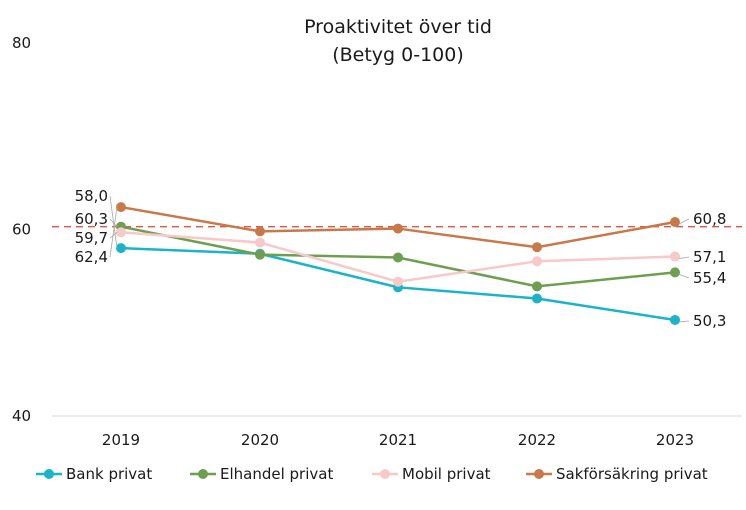 The image size is (746, 510). What do you see at coordinates (446, 474) in the screenshot?
I see `legend-label-mobil-privat: Mobil privat` at bounding box center [446, 474].